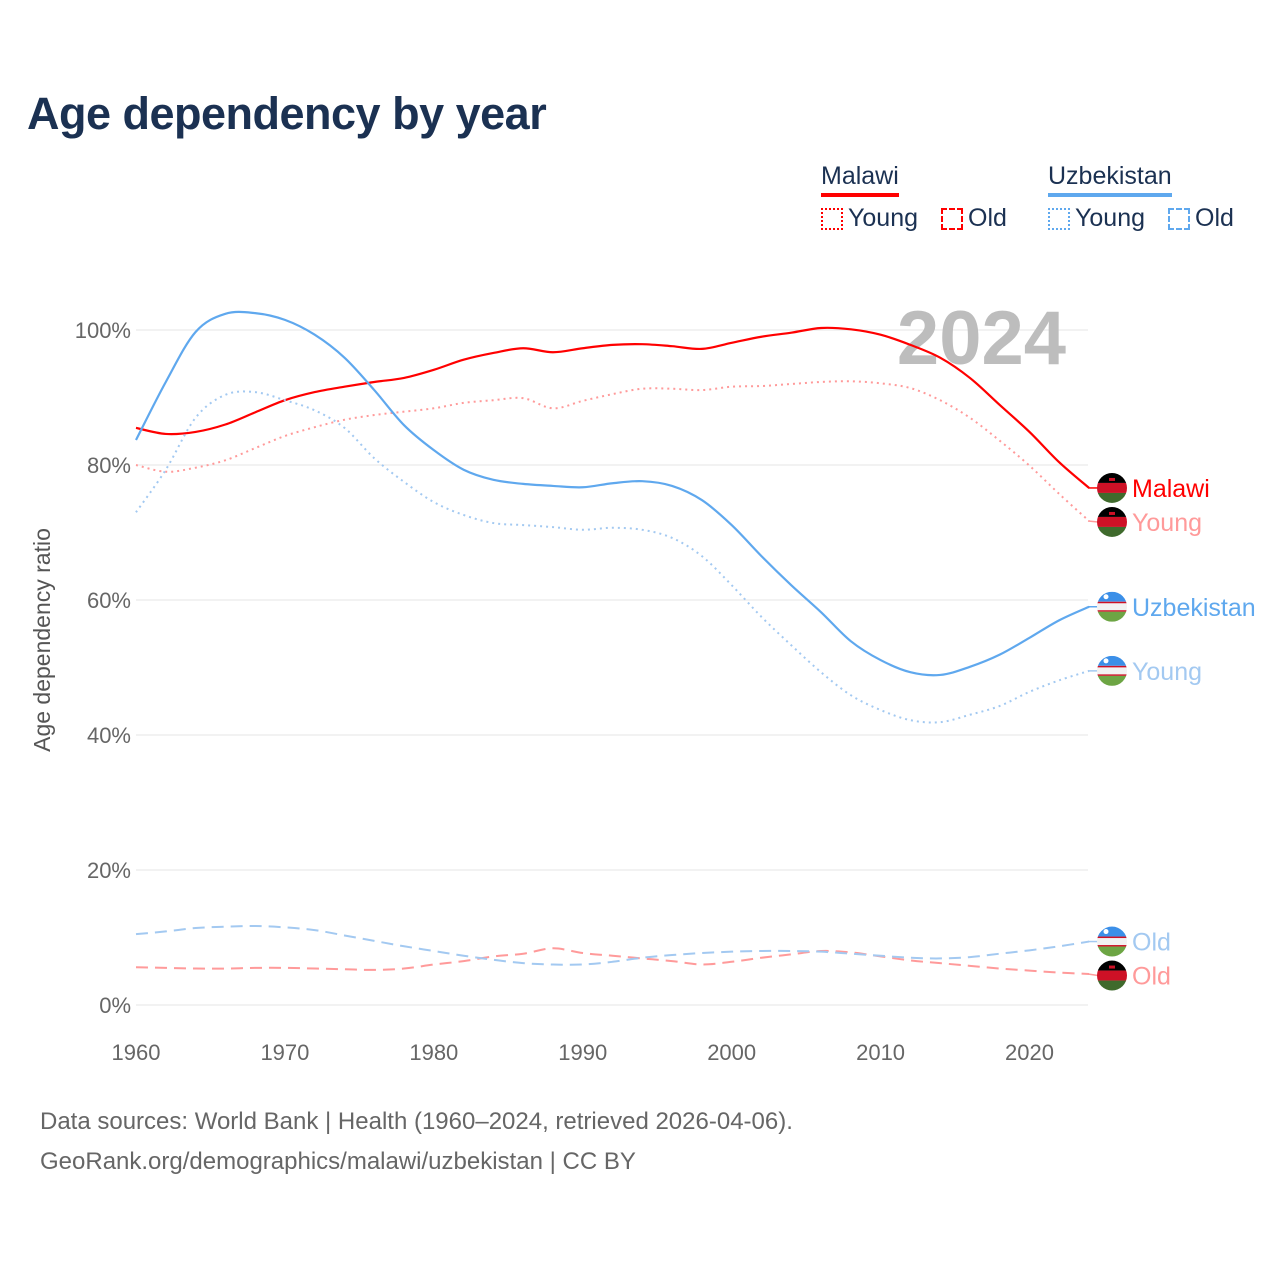 This screenshot has height=1280, width=1280. I want to click on x-tick-label: 1960, so click(136, 1052).